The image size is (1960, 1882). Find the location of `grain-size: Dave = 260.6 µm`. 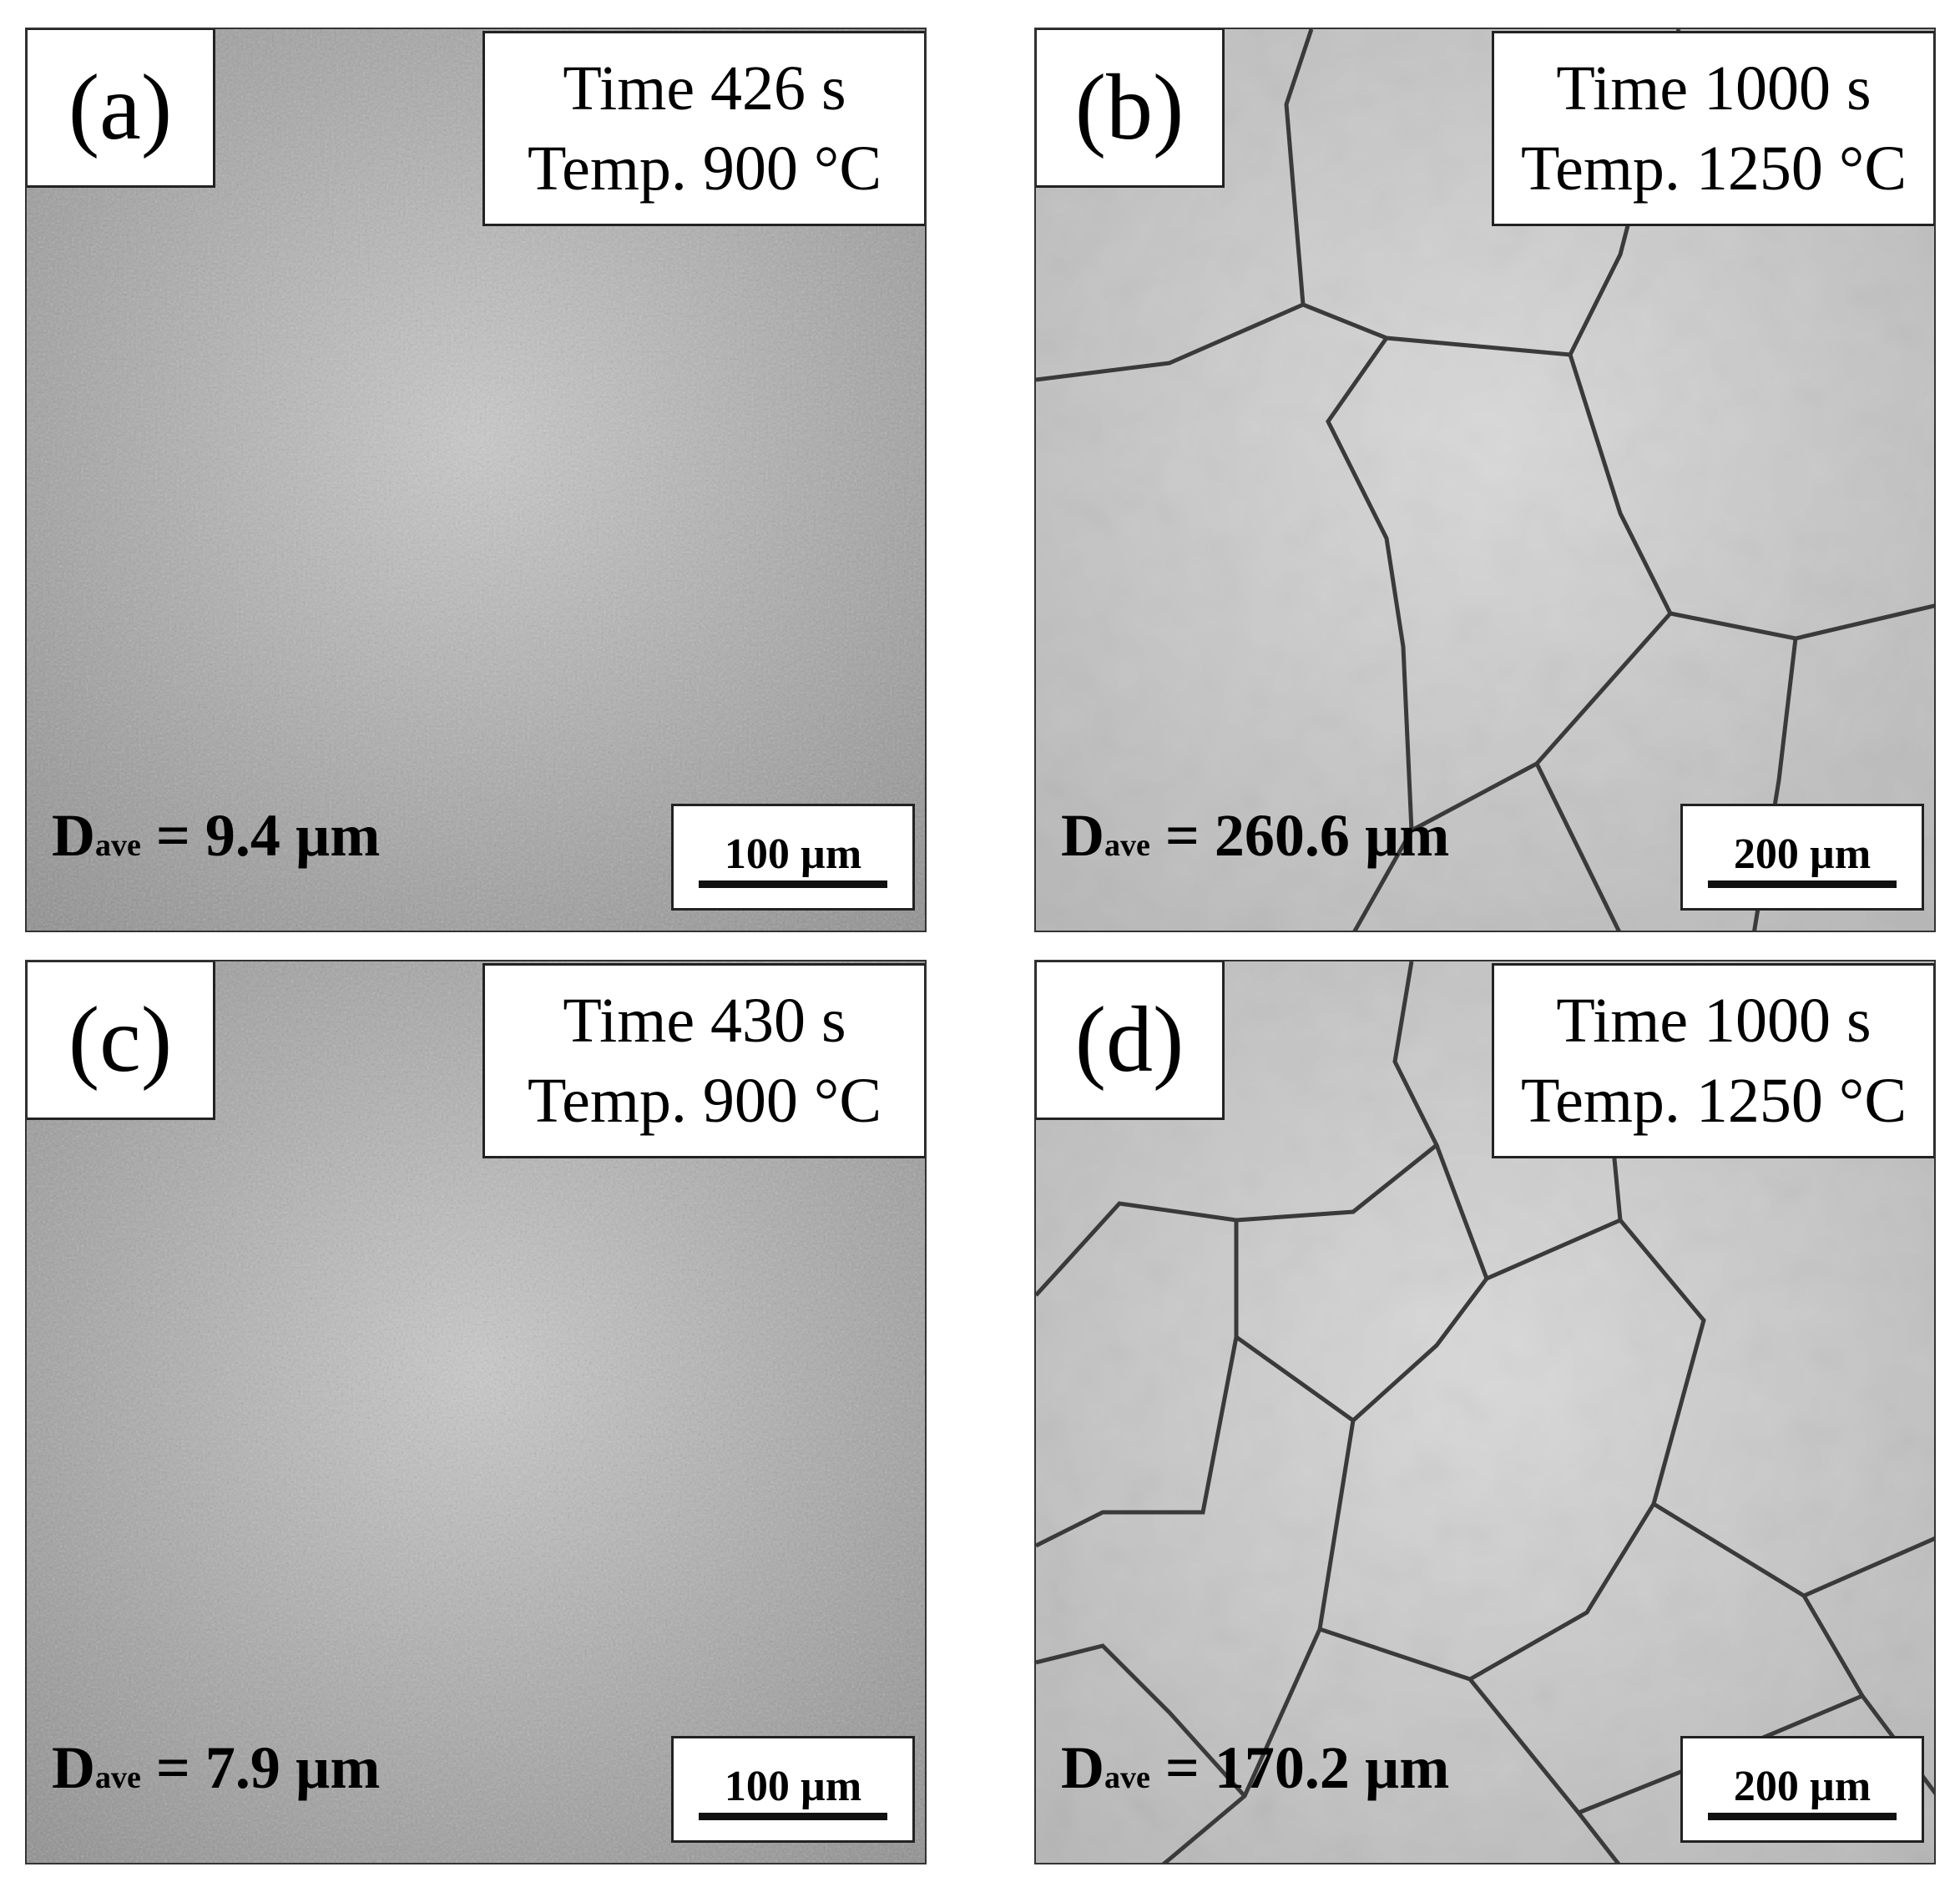

grain-size: Dave = 260.6 µm is located at coordinates (1255, 836).